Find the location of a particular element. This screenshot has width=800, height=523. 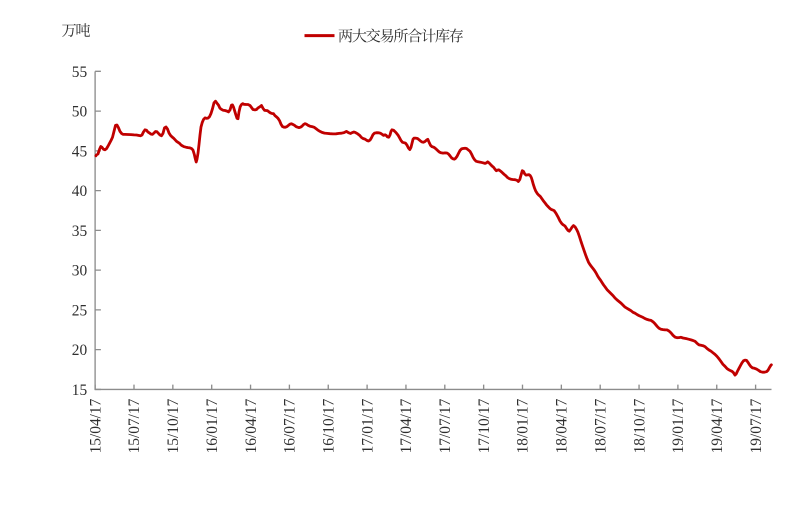

svg-text: 45 is located at coordinates (80, 151).